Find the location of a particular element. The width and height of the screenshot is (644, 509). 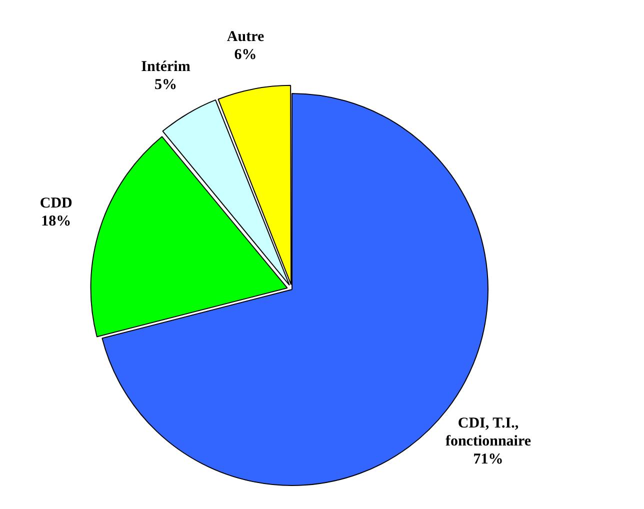

slice-label: CDI, T.I., fonctionnaire is located at coordinates (488, 433).